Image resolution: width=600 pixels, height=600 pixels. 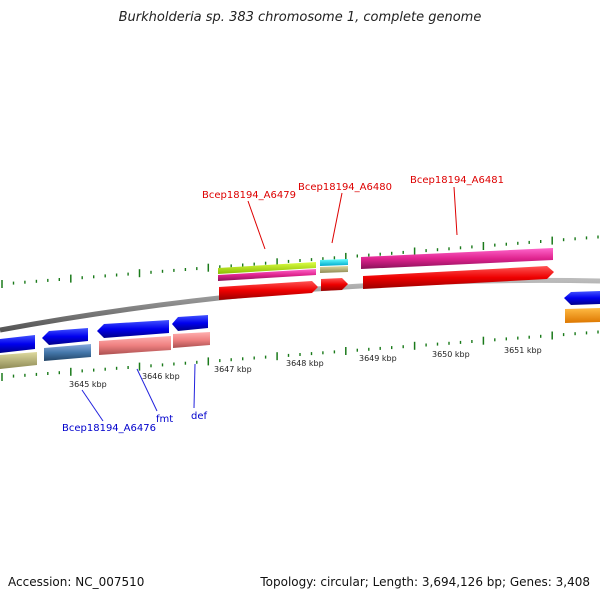 I want to click on leader-def, so click(x=194, y=386).